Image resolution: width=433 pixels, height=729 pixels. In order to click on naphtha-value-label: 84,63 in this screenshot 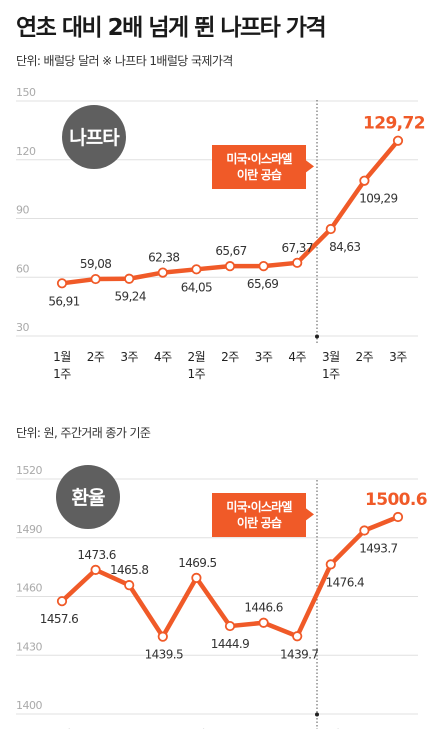, I will do `click(344, 247)`.